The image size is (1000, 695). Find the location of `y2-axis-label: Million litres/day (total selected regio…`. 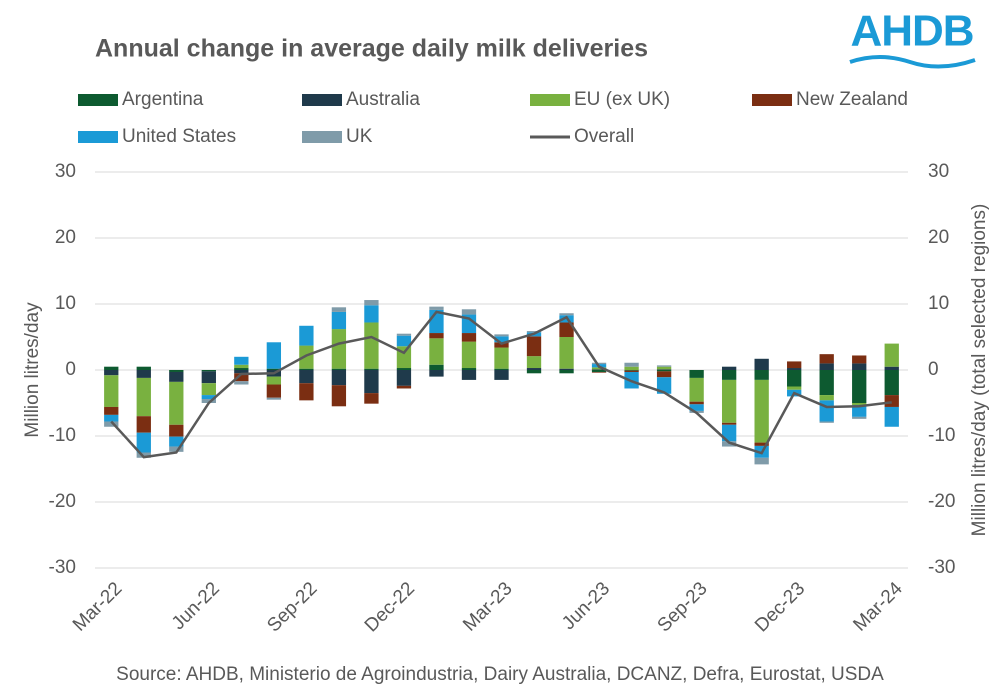

y2-axis-label: Million litres/day (total selected regio… is located at coordinates (979, 370).